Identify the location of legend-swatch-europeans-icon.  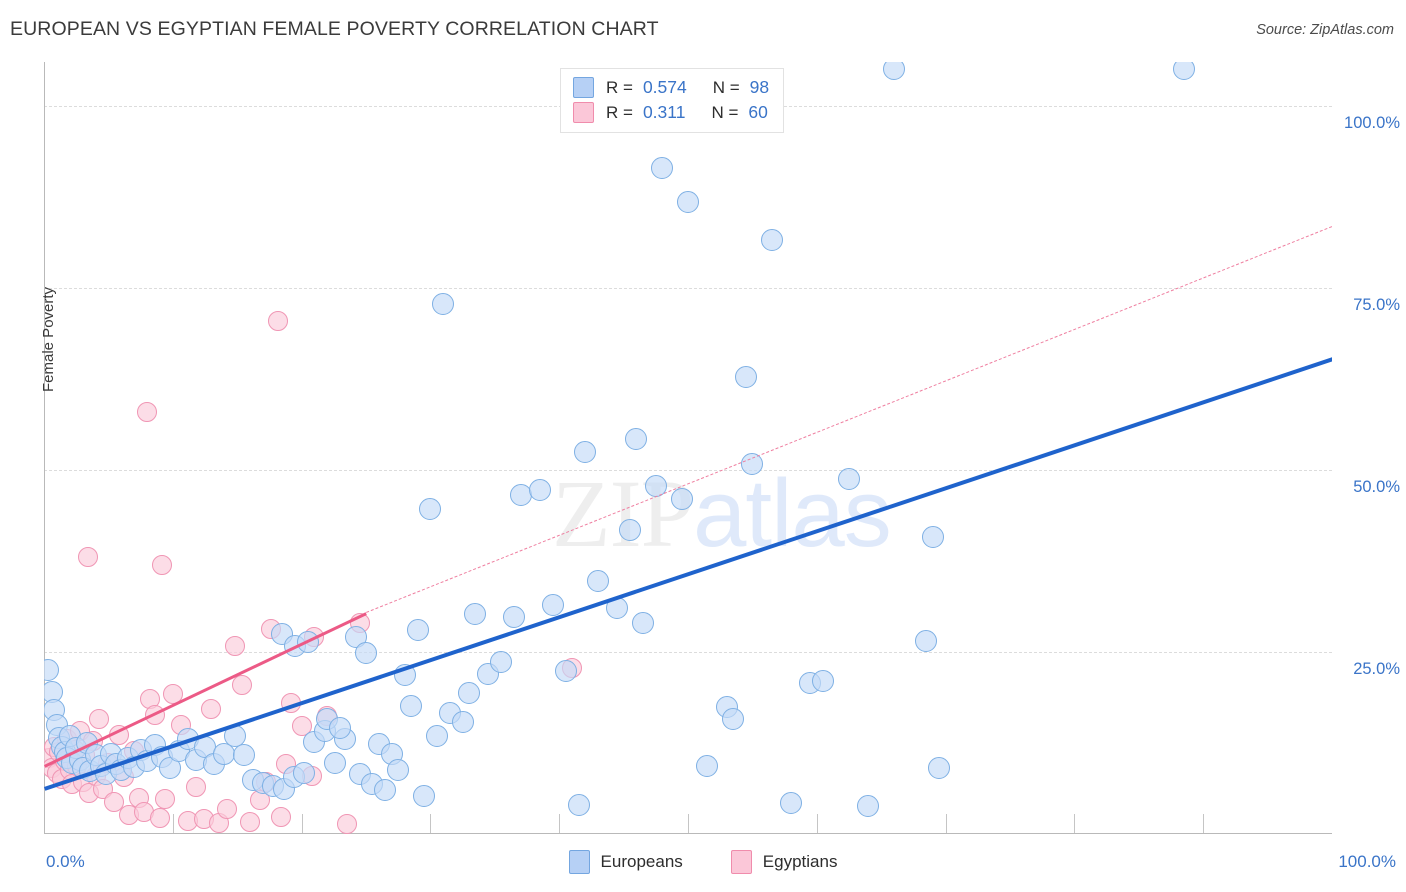
(583, 87).